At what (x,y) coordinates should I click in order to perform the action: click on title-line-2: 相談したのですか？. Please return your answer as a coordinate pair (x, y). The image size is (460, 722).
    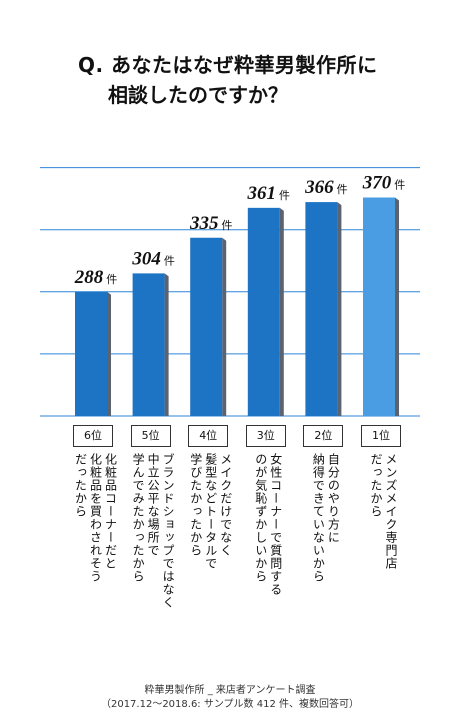
    Looking at the image, I should click on (198, 95).